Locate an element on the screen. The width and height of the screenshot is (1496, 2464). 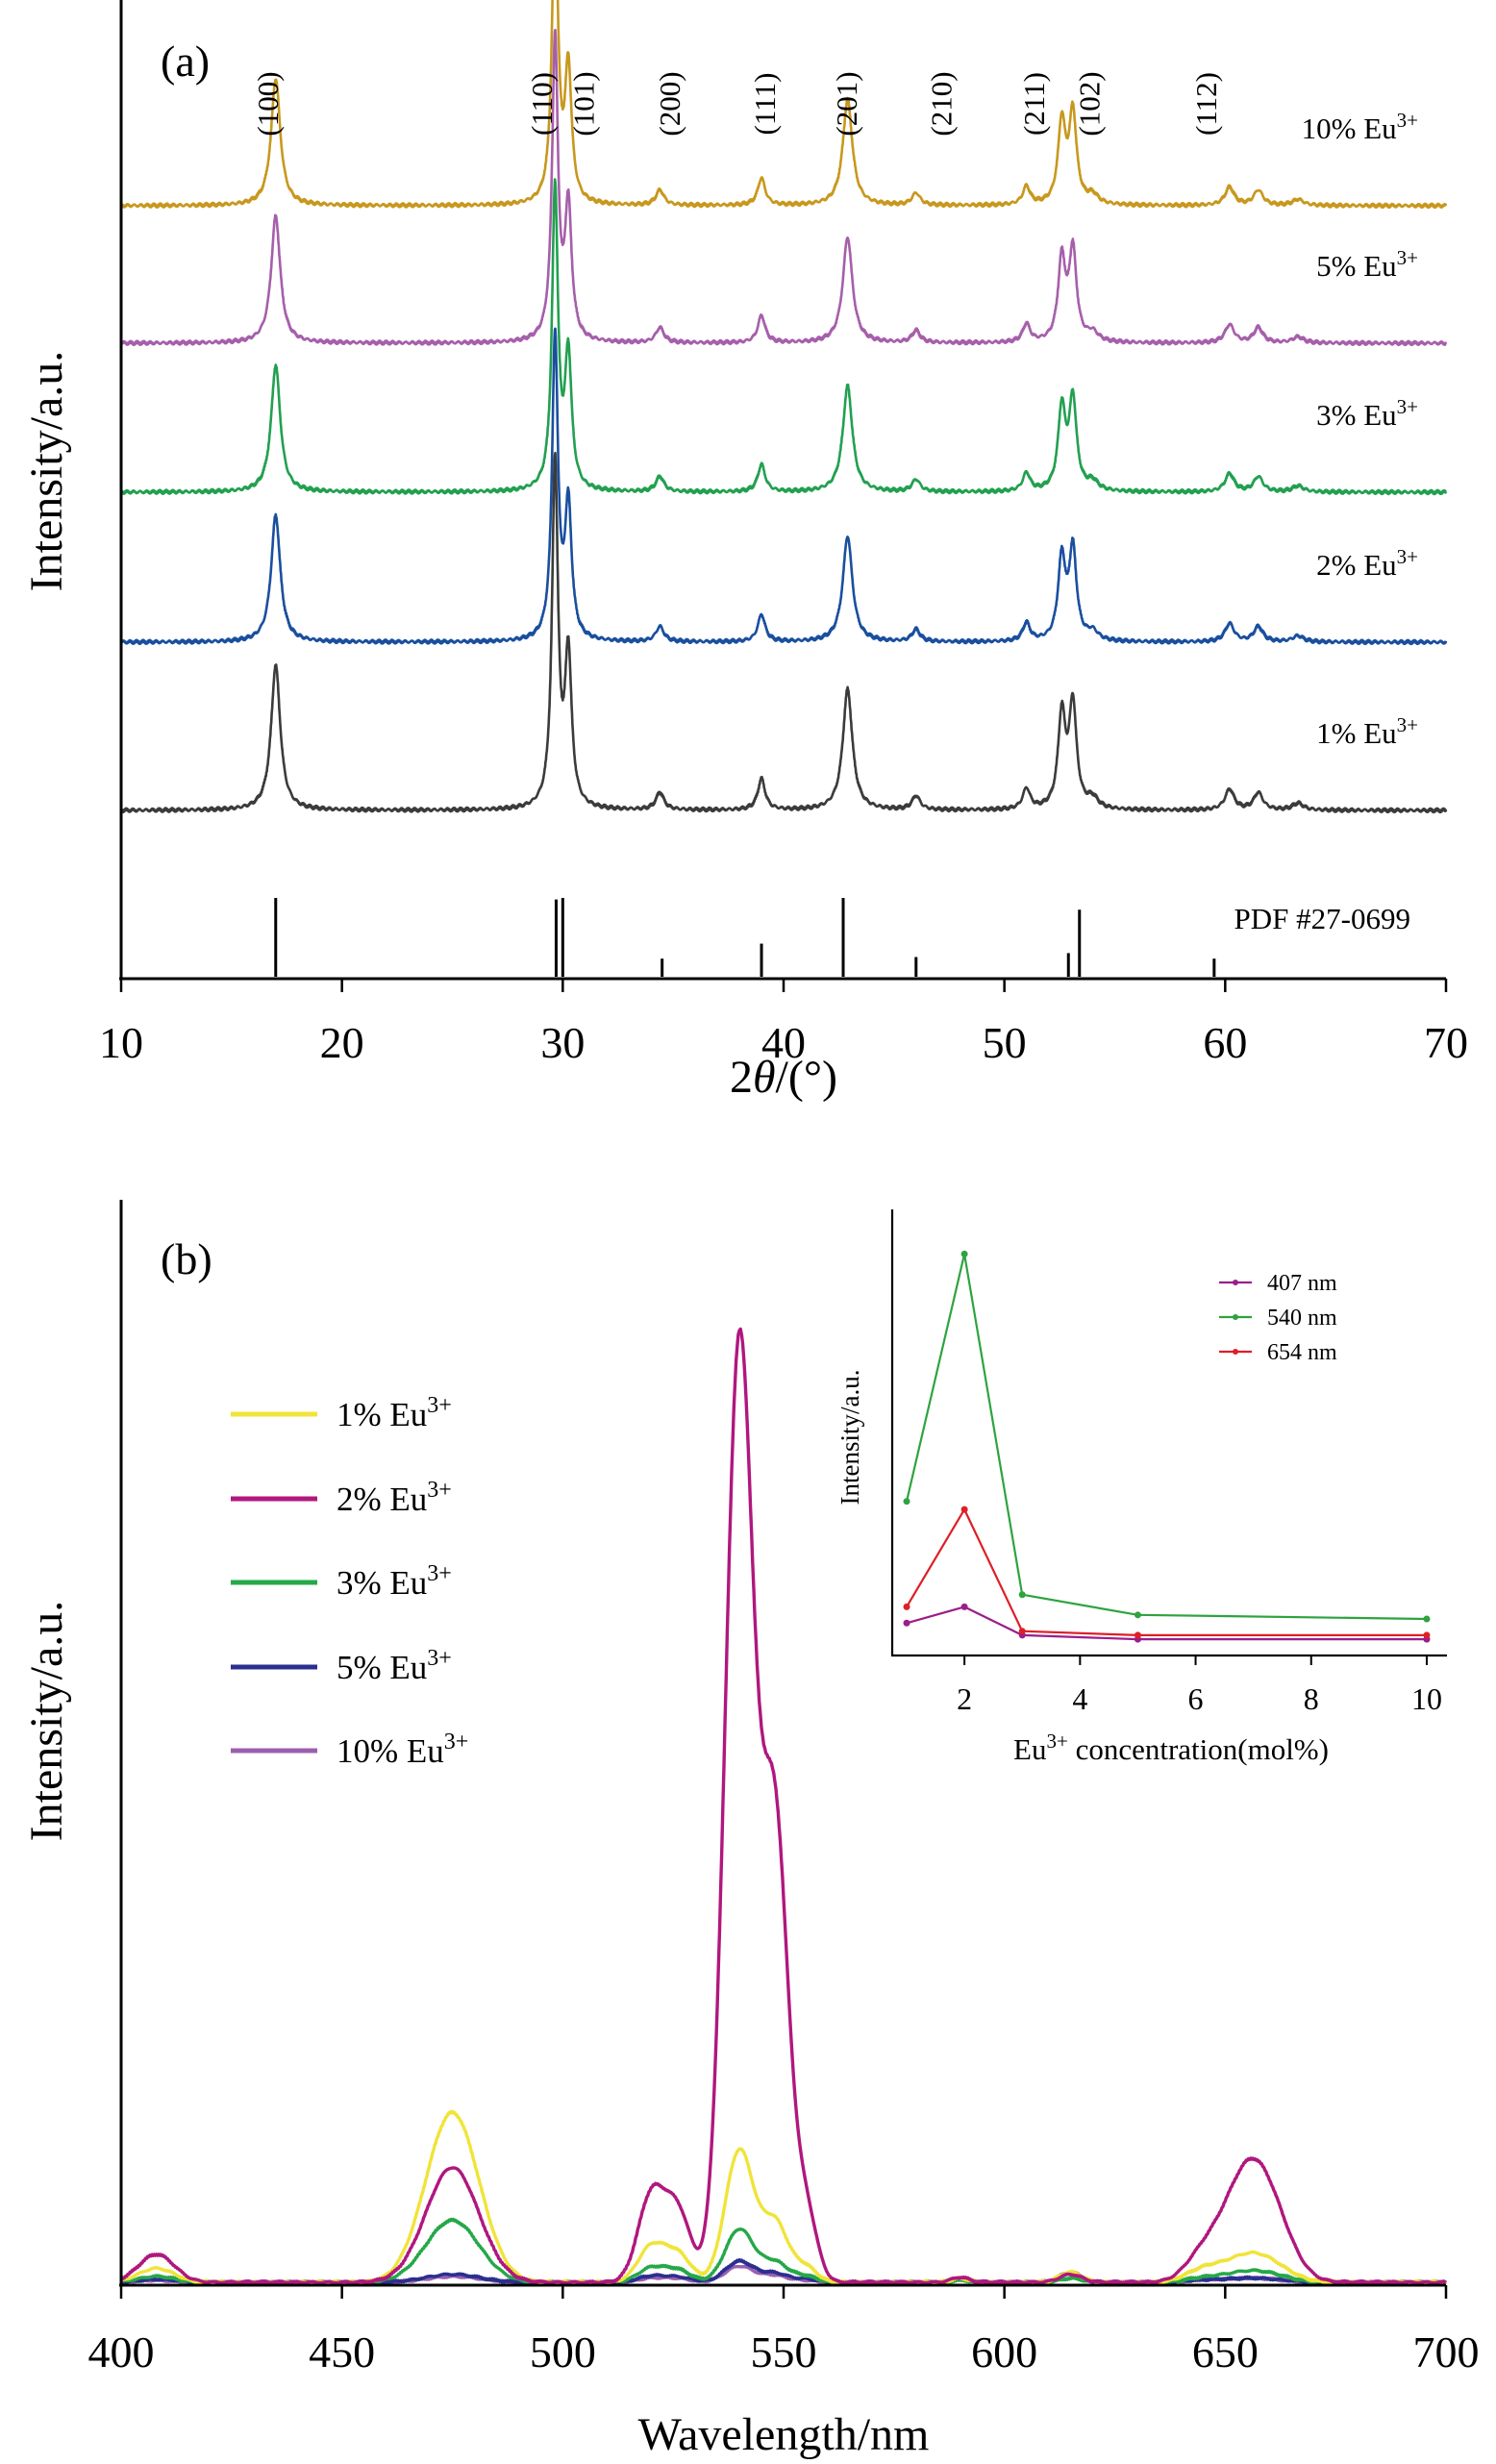
inset-legend: 407 nm 540 nm 654 nm is located at coordinates (1278, 1318).